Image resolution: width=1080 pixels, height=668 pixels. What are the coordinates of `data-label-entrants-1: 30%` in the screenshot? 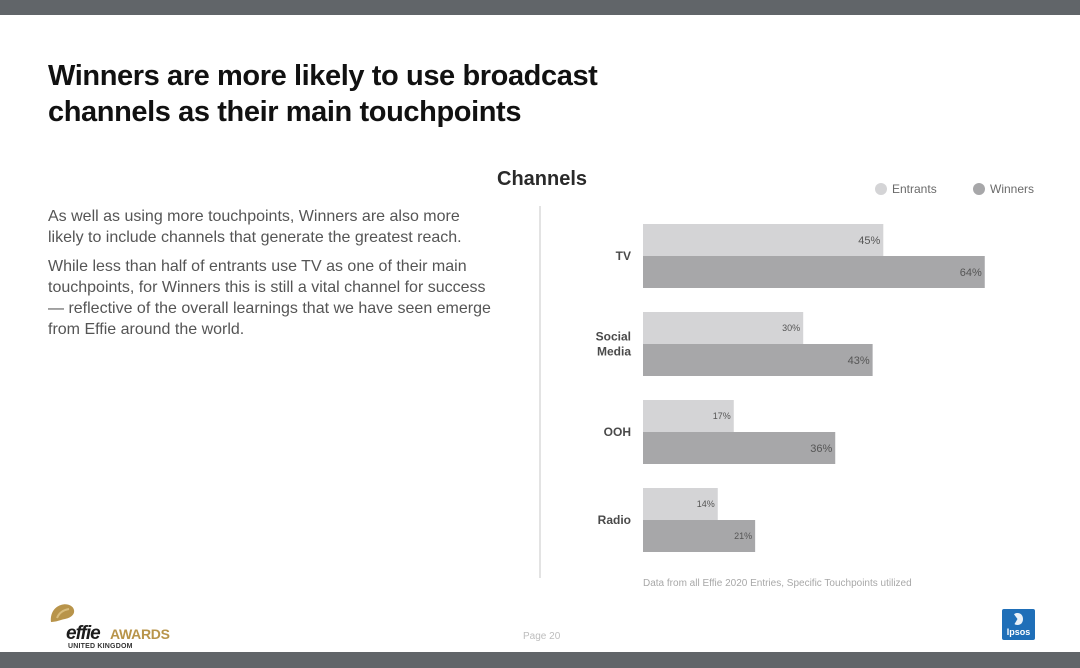 It's located at (791, 328).